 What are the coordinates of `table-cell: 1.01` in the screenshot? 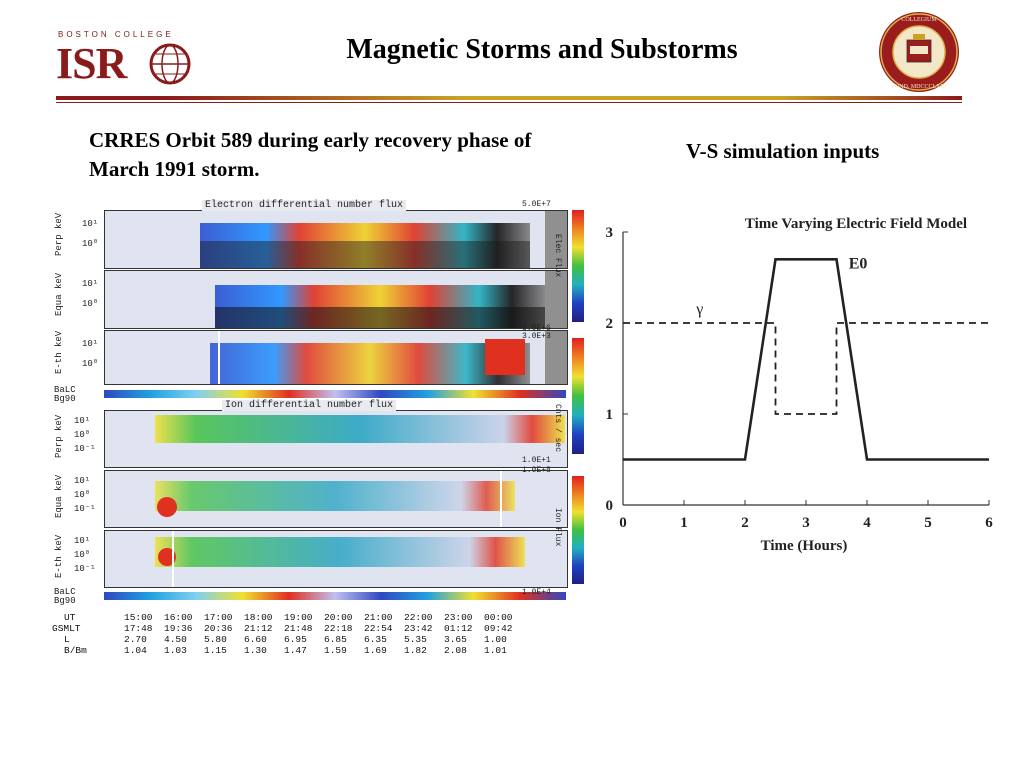 It's located at (495, 650).